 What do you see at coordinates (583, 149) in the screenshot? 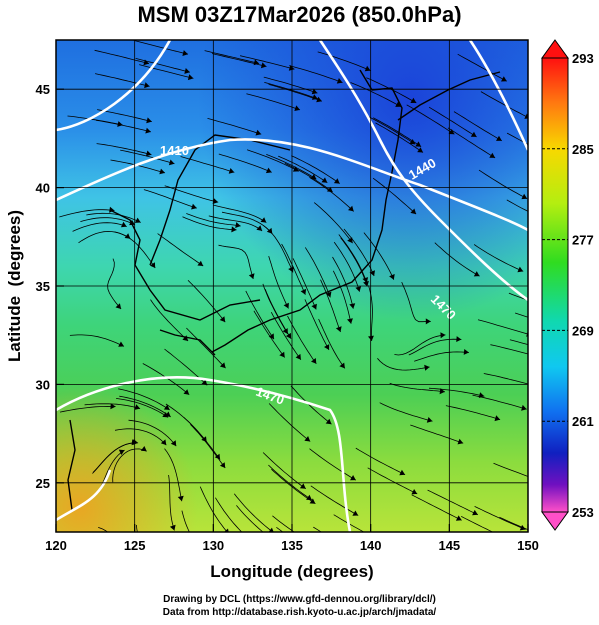
I see `colorbar-label: 285` at bounding box center [583, 149].